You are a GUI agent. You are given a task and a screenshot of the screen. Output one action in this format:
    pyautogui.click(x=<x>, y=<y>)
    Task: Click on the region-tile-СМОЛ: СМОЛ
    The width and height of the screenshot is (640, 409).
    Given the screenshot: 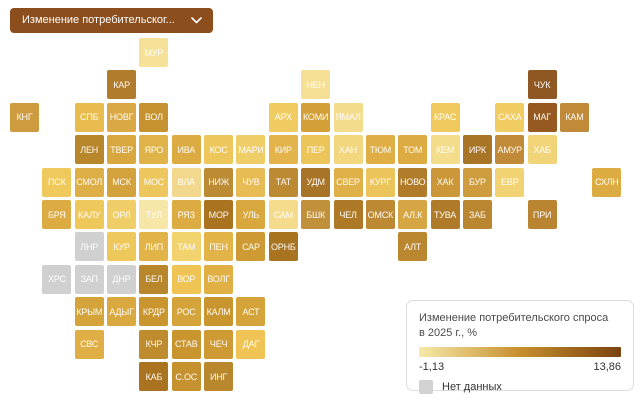 What is the action you would take?
    pyautogui.click(x=89, y=182)
    